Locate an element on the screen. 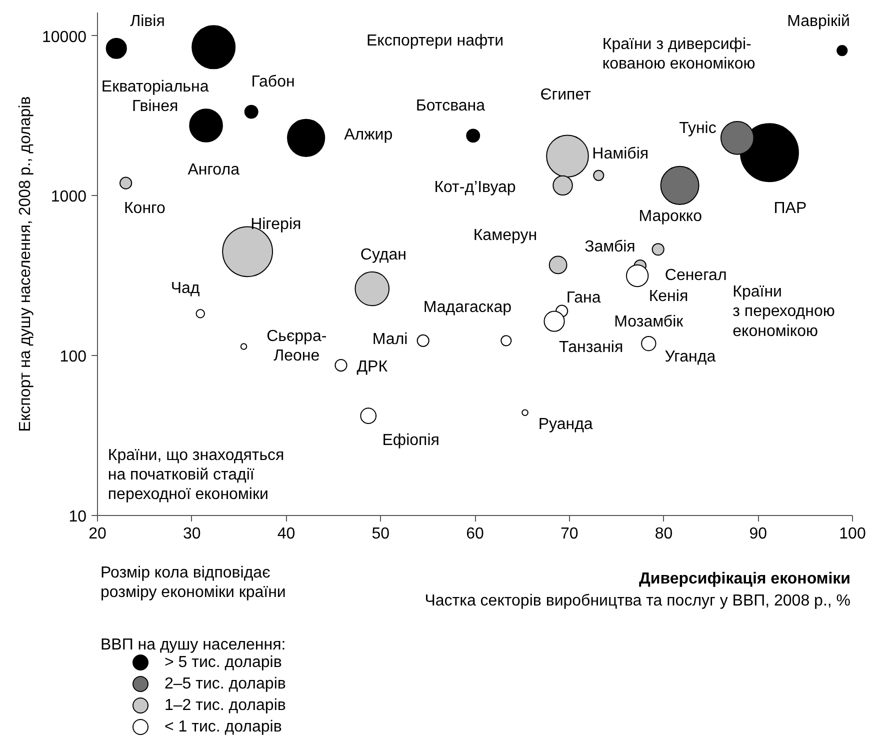 Image resolution: width=871 pixels, height=744 pixels. annotation: Судан is located at coordinates (383, 255).